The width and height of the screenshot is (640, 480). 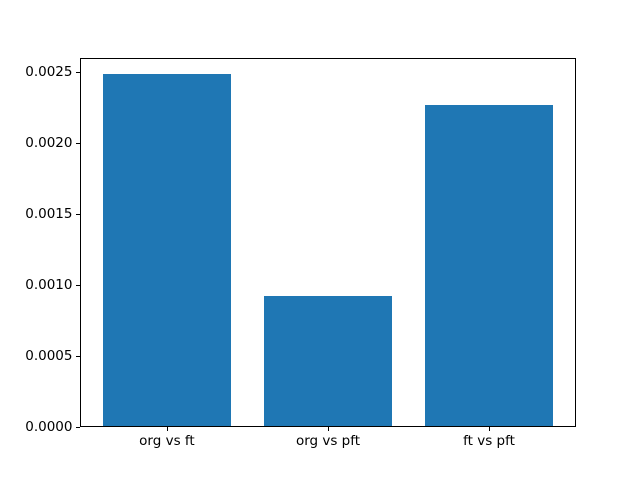 What do you see at coordinates (49, 356) in the screenshot?
I see `y-tick-label: 0.0005` at bounding box center [49, 356].